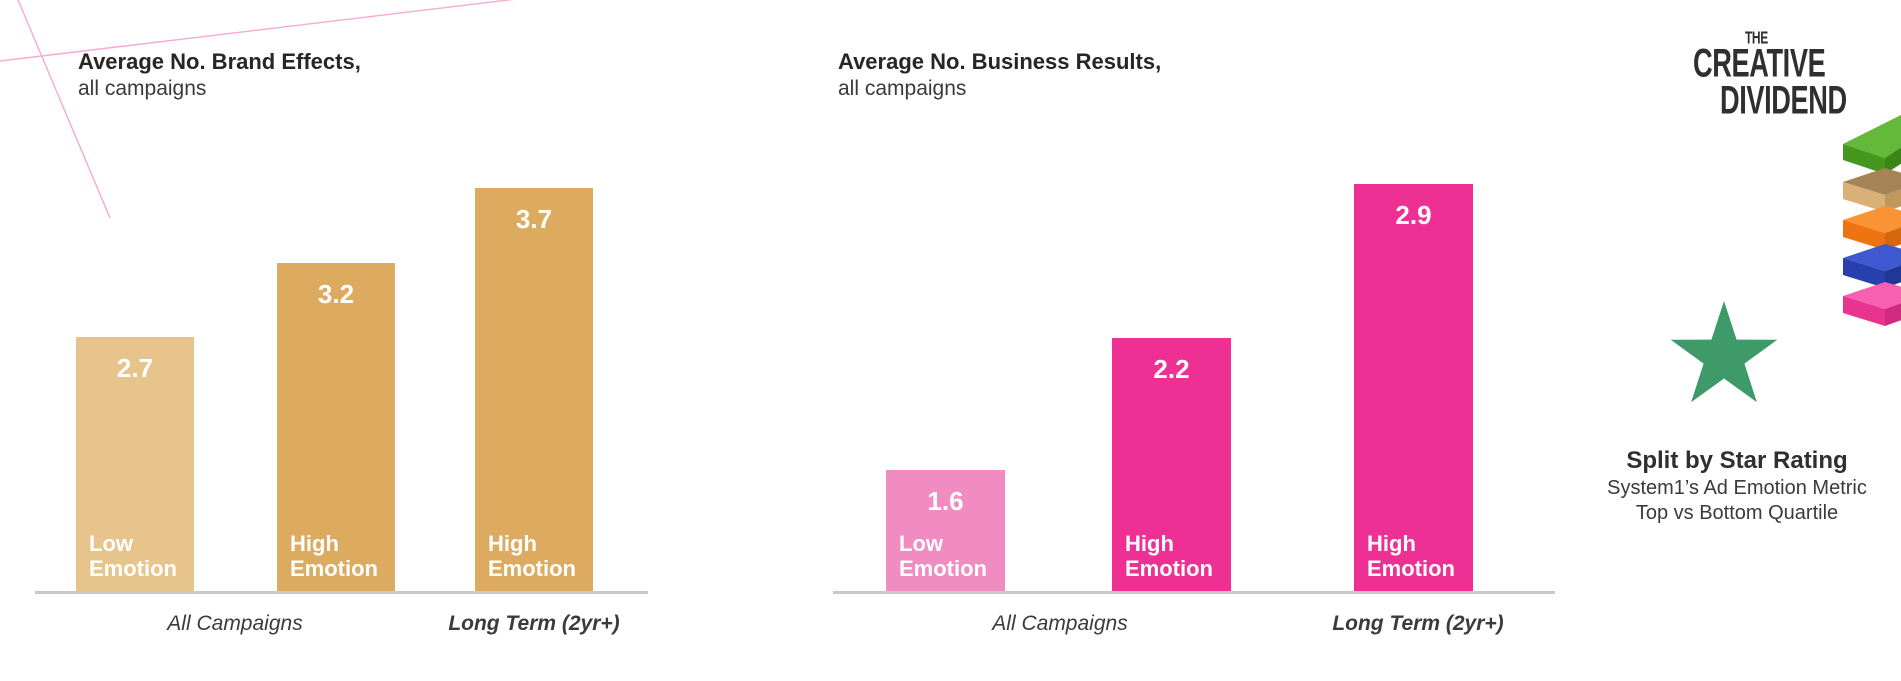 This screenshot has width=1901, height=681. What do you see at coordinates (135, 464) in the screenshot?
I see `bar-low-emotion: 2.7 Low Emotion` at bounding box center [135, 464].